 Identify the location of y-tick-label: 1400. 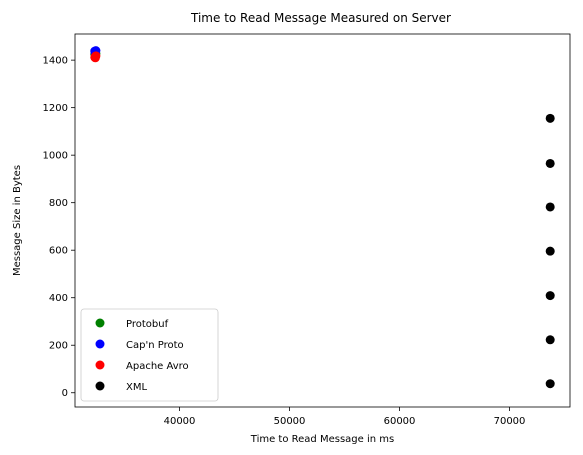
(55, 61).